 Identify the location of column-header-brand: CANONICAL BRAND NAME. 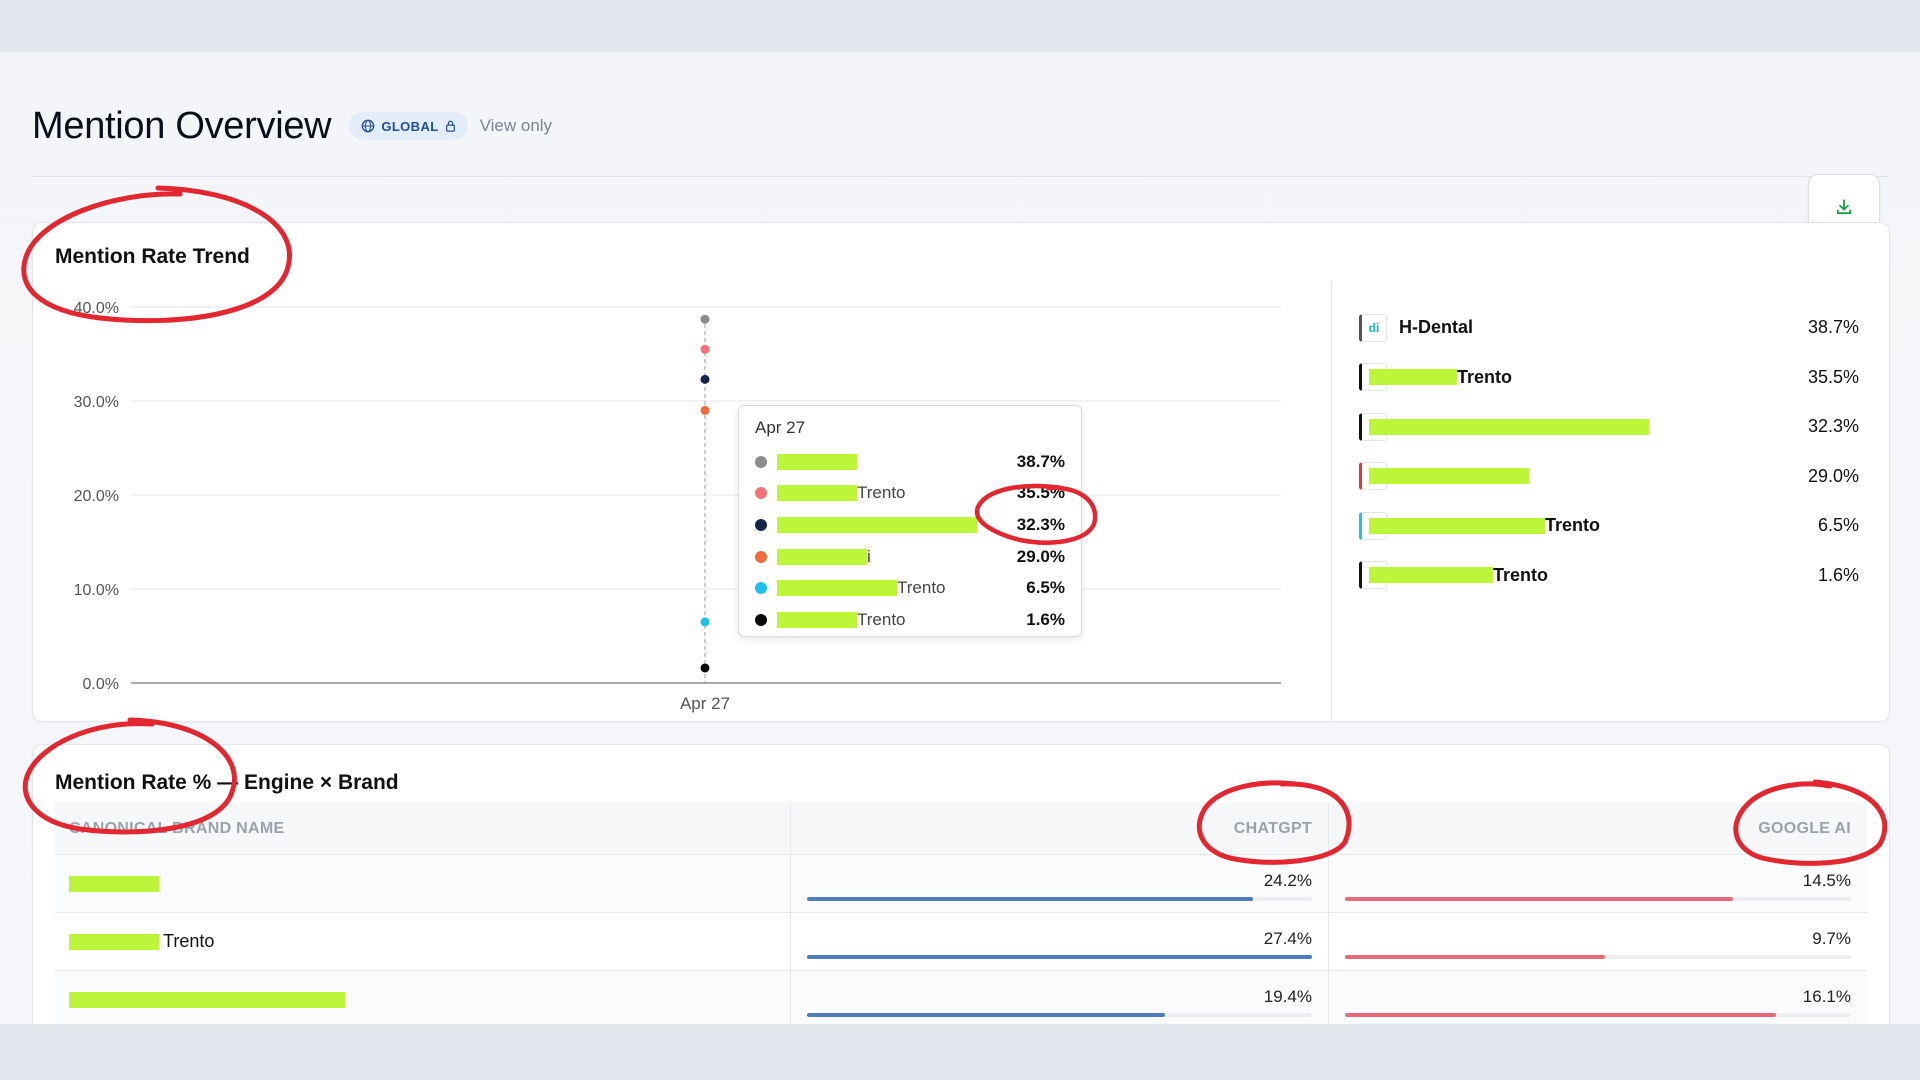
(423, 828).